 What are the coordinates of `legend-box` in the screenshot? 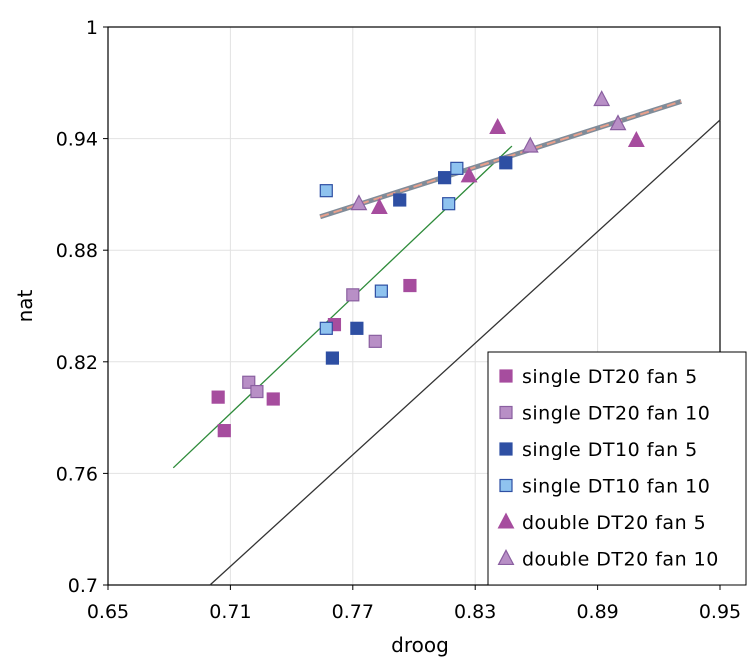 It's located at (617, 468).